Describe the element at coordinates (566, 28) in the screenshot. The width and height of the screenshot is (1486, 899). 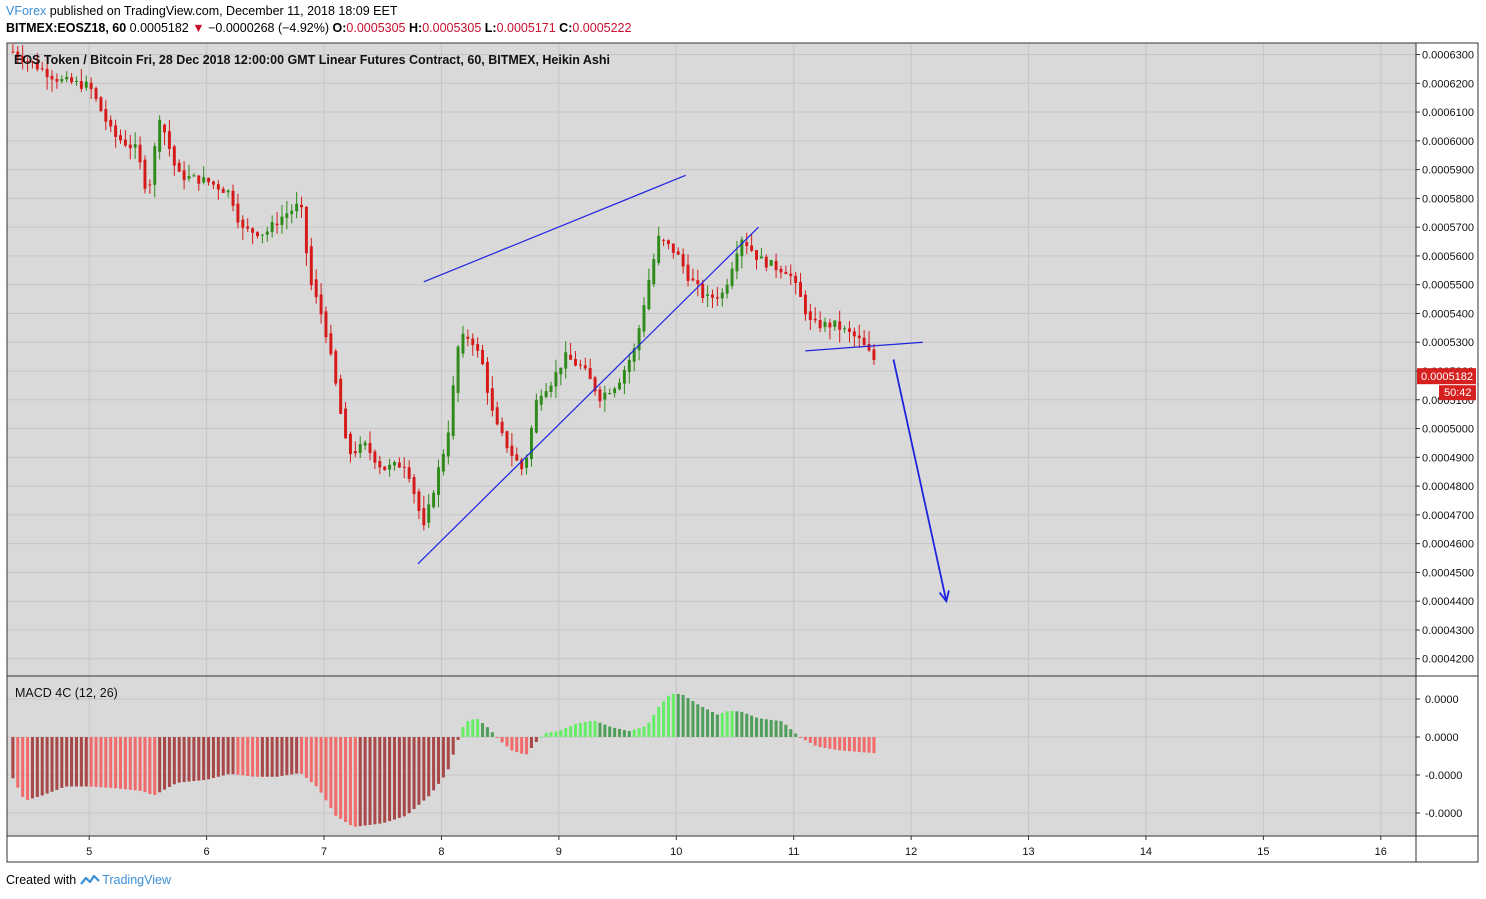
I see `close-label: C:` at that location.